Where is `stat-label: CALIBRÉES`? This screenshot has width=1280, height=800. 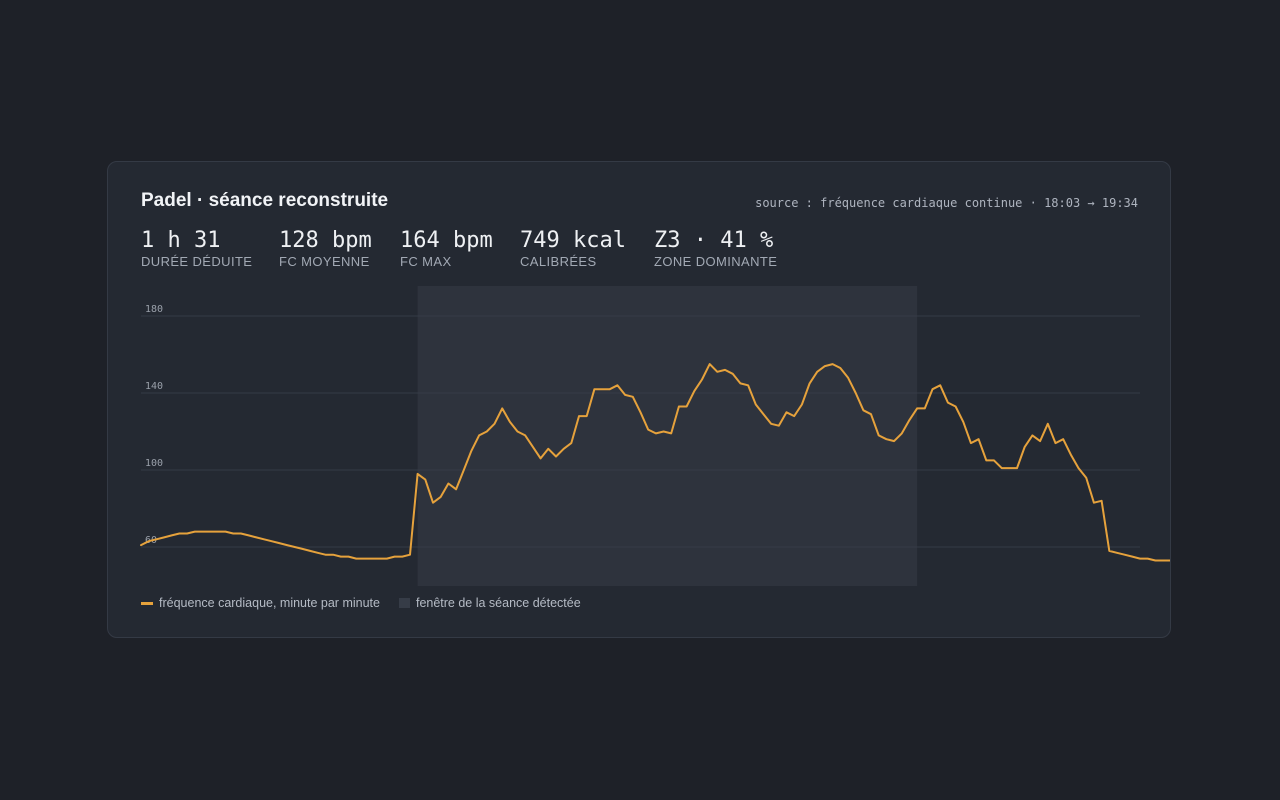
stat-label: CALIBRÉES is located at coordinates (558, 261).